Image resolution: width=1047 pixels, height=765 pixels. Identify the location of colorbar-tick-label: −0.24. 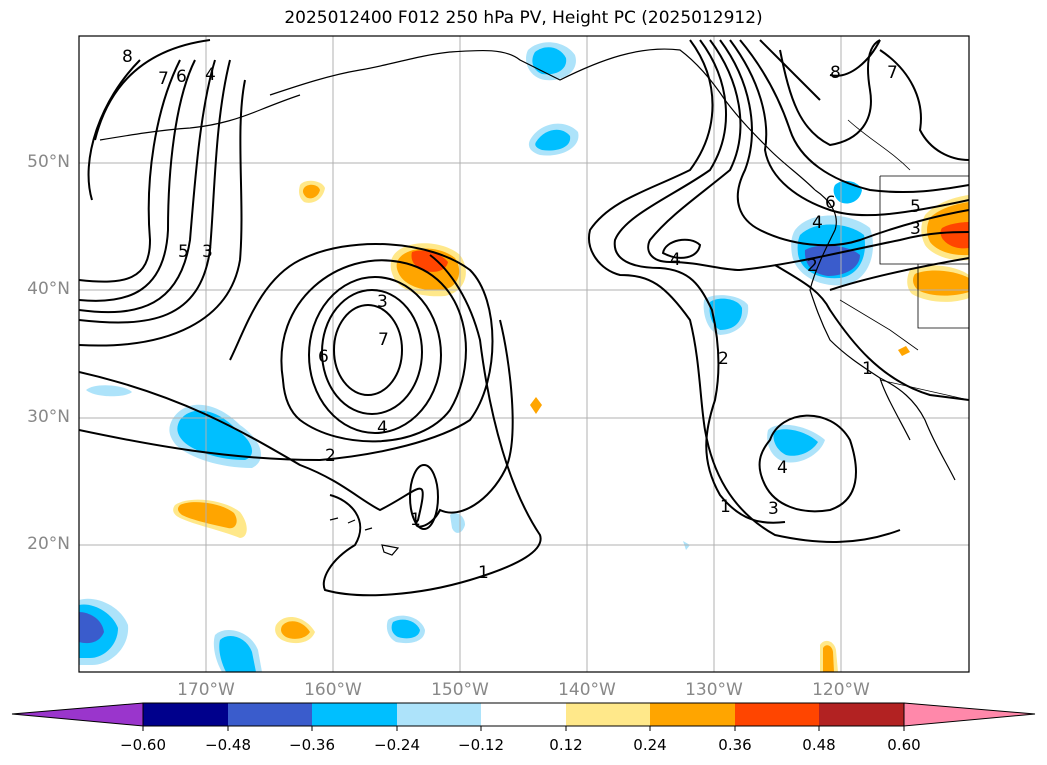
(397, 745).